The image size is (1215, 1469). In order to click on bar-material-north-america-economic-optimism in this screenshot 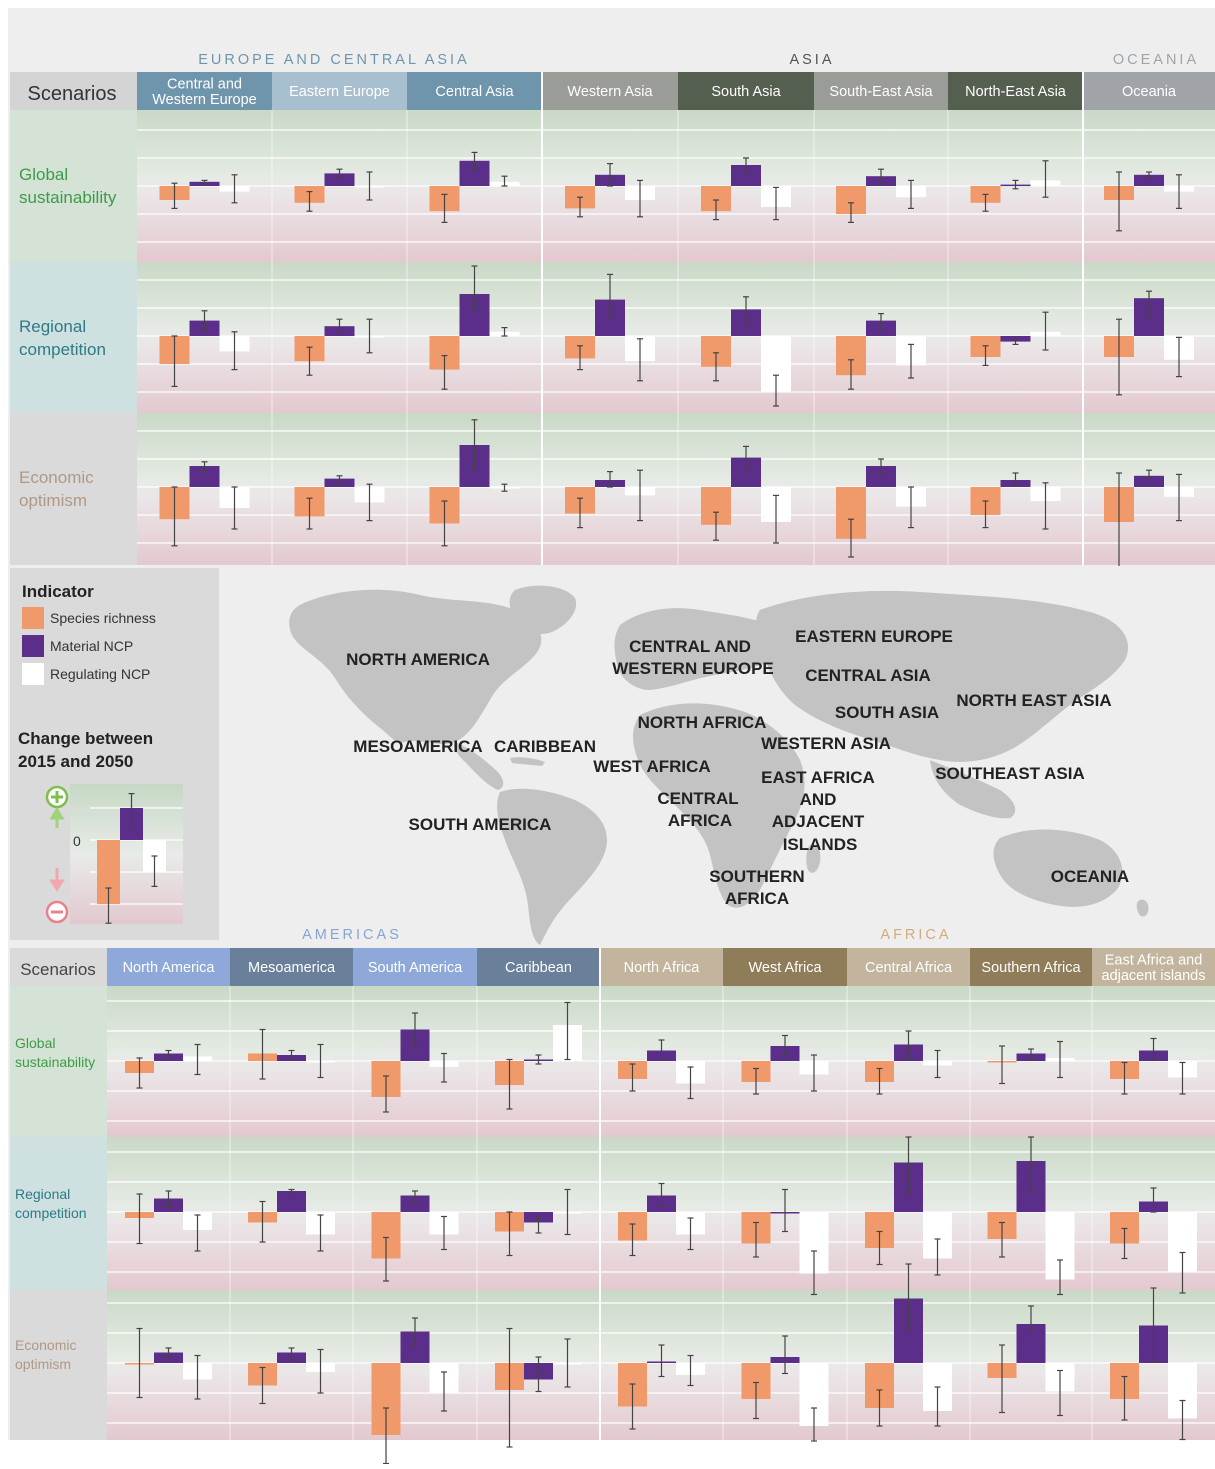, I will do `click(168, 1357)`.